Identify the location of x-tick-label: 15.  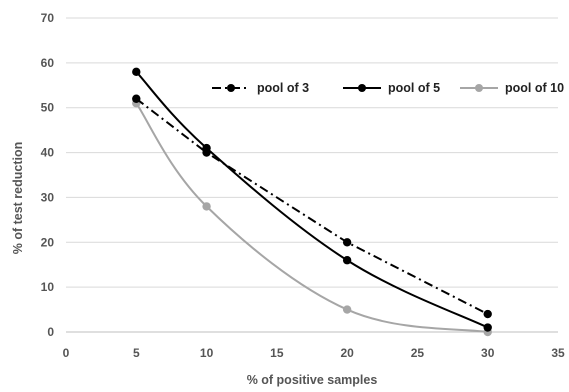
(277, 353).